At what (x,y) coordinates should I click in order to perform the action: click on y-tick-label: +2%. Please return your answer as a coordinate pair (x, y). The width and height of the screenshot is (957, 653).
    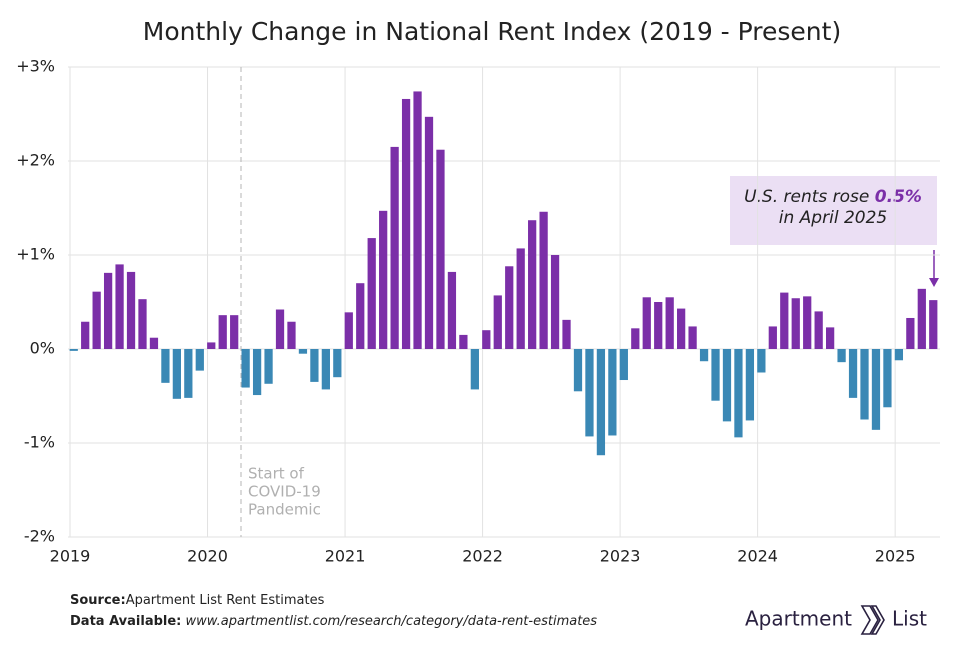
    Looking at the image, I should click on (35, 160).